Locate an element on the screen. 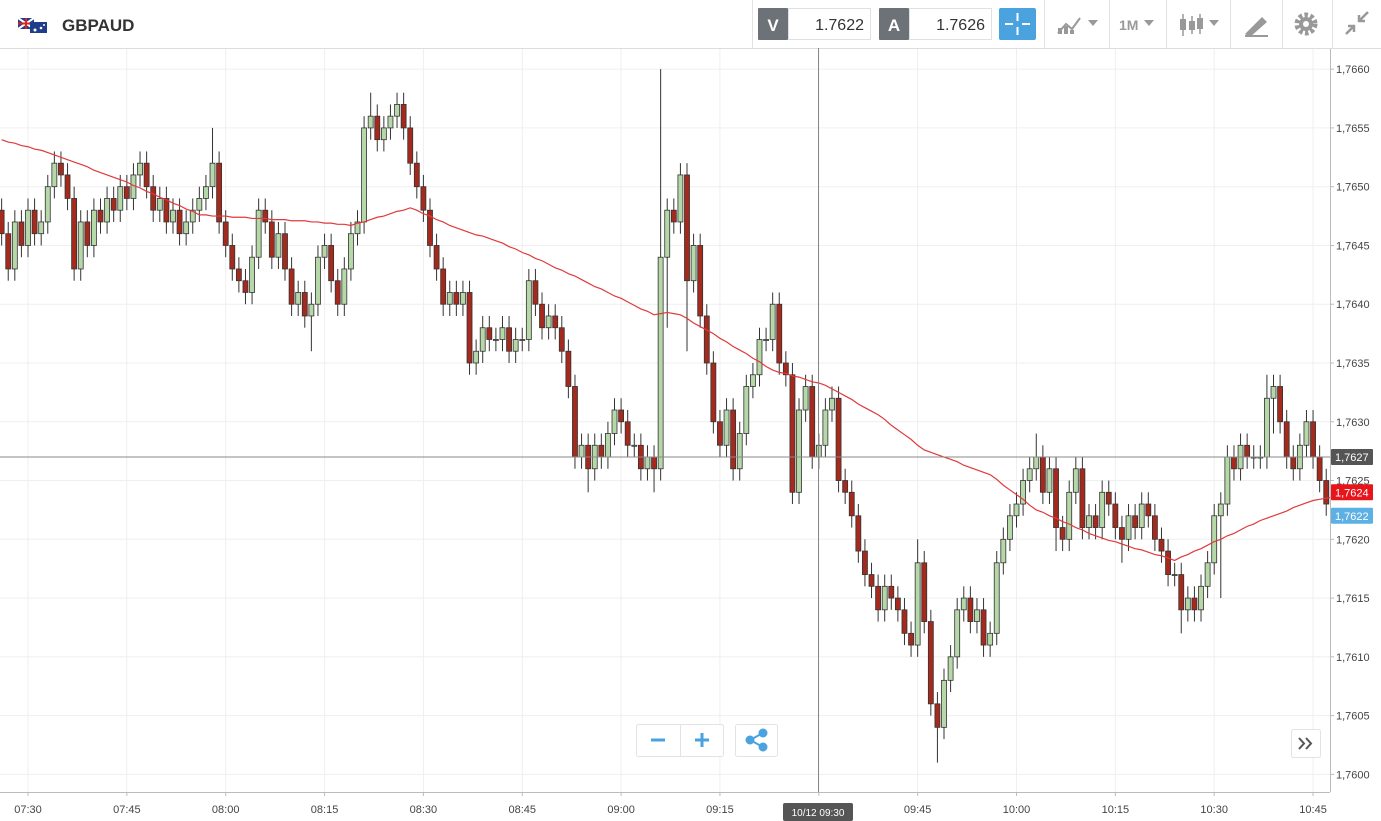 The width and height of the screenshot is (1381, 821). indicators-button is located at coordinates (1077, 25).